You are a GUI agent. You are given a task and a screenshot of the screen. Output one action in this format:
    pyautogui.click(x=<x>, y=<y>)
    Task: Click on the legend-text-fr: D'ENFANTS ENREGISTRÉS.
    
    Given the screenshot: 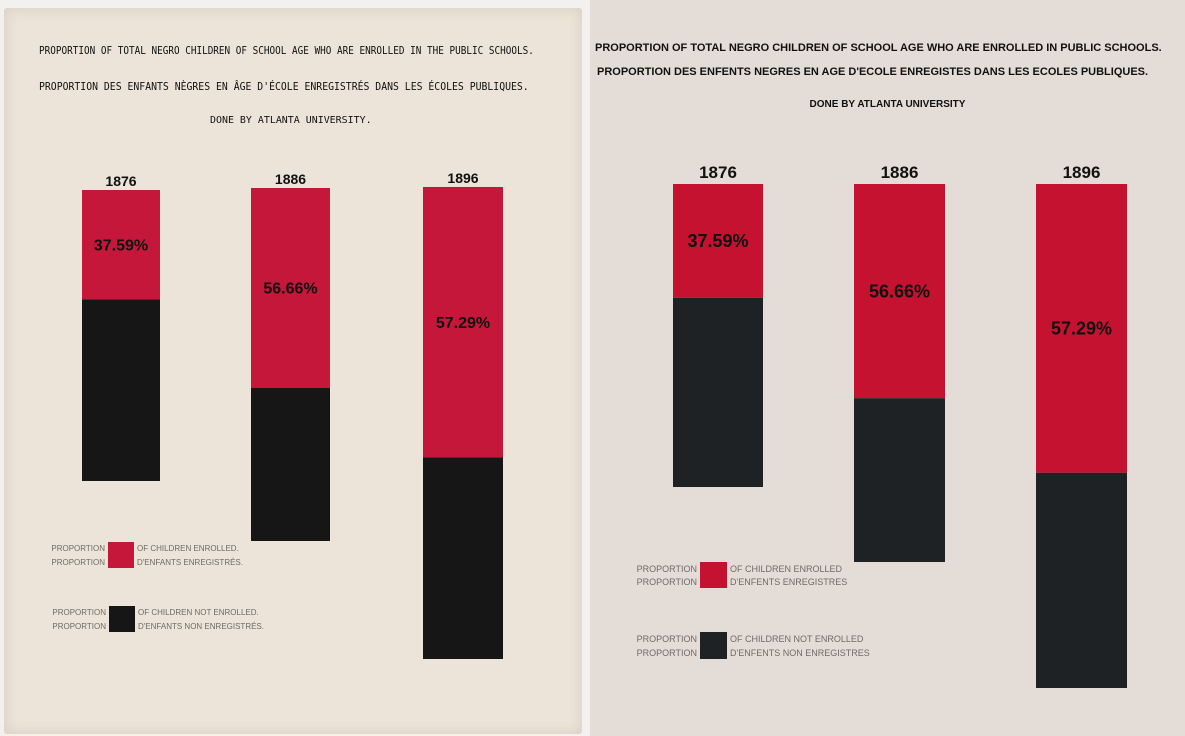 What is the action you would take?
    pyautogui.click(x=190, y=562)
    